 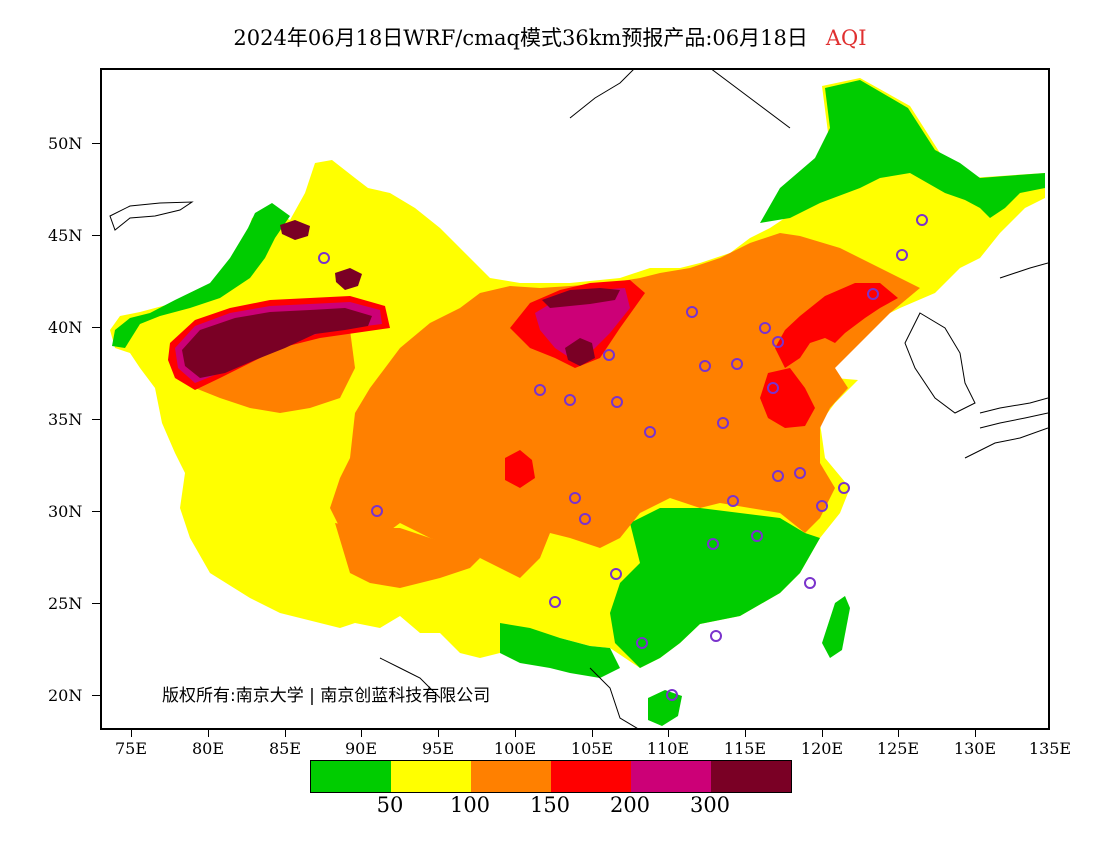 I want to click on lon-label-105e: 105E, so click(x=592, y=748).